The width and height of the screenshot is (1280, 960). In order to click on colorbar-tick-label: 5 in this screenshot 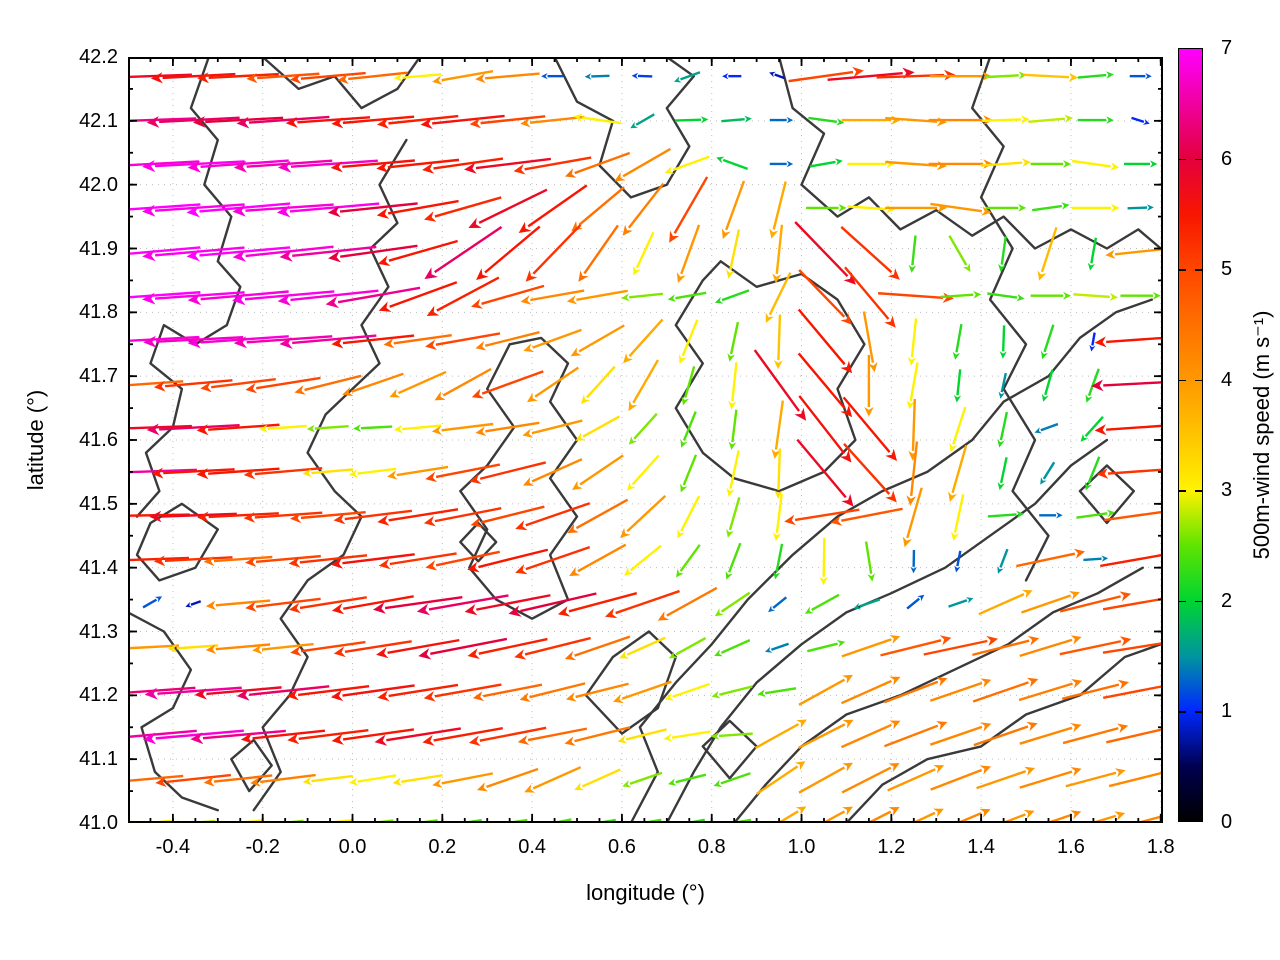, I will do `click(1227, 269)`.